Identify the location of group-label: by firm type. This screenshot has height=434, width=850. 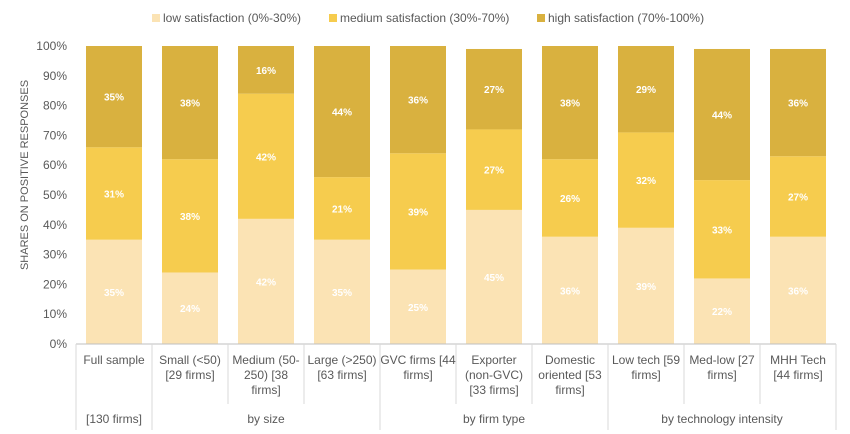
(494, 419).